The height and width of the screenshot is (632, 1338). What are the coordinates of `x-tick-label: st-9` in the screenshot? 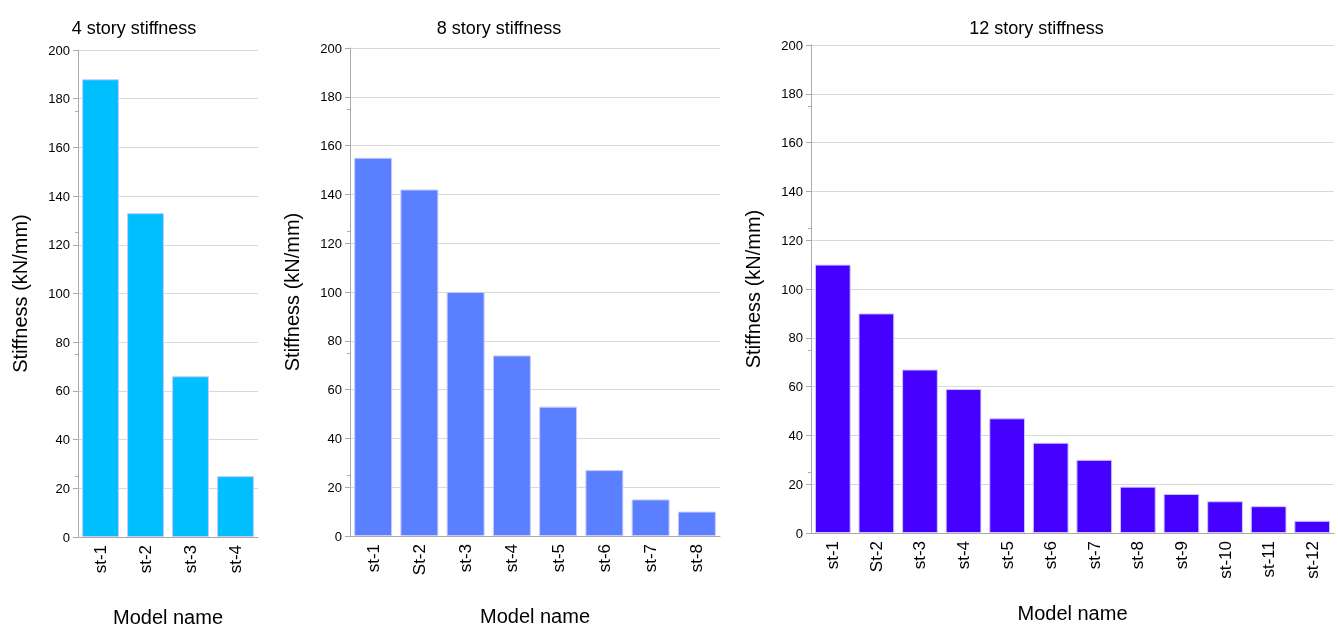 It's located at (1181, 555).